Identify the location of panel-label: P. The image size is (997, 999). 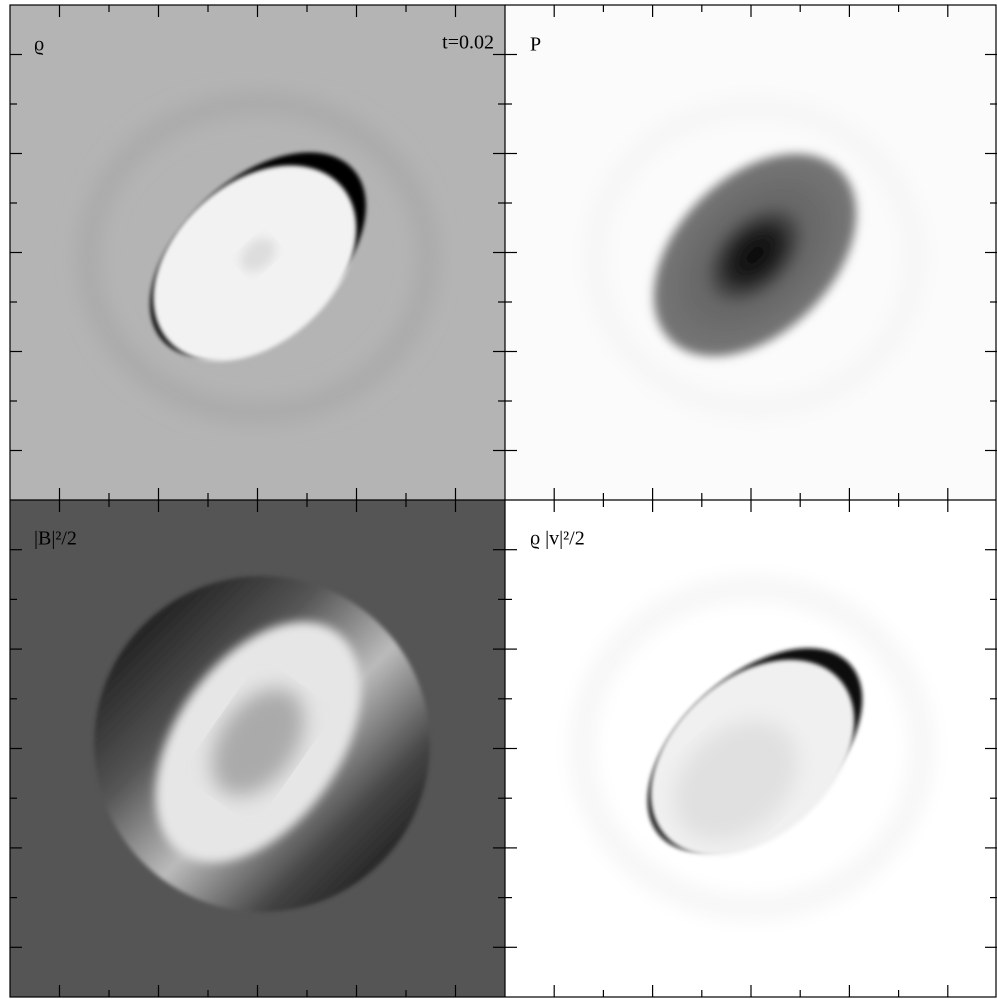
(535, 45).